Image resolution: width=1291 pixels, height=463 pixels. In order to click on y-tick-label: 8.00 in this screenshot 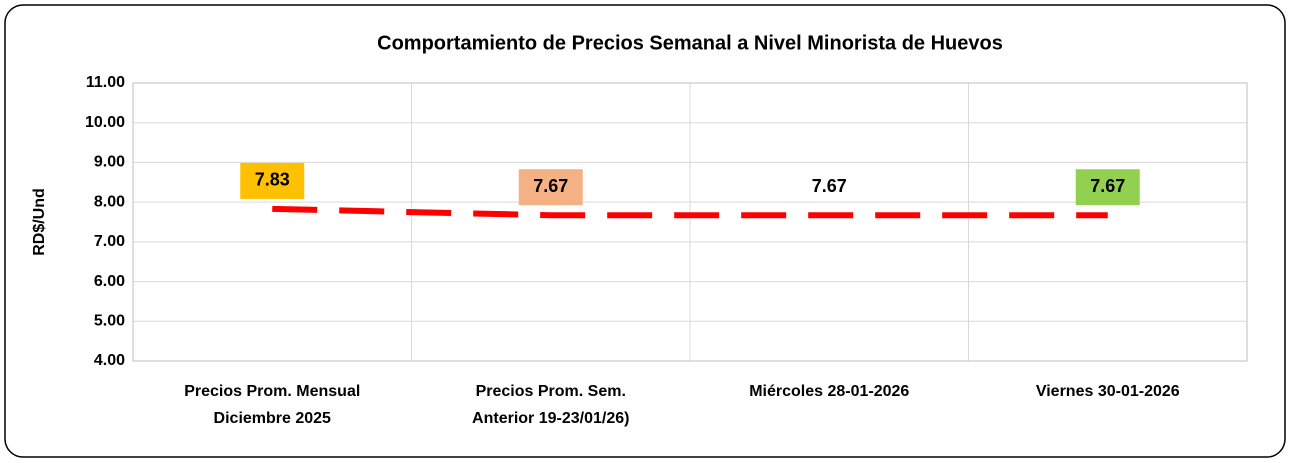, I will do `click(109, 201)`.